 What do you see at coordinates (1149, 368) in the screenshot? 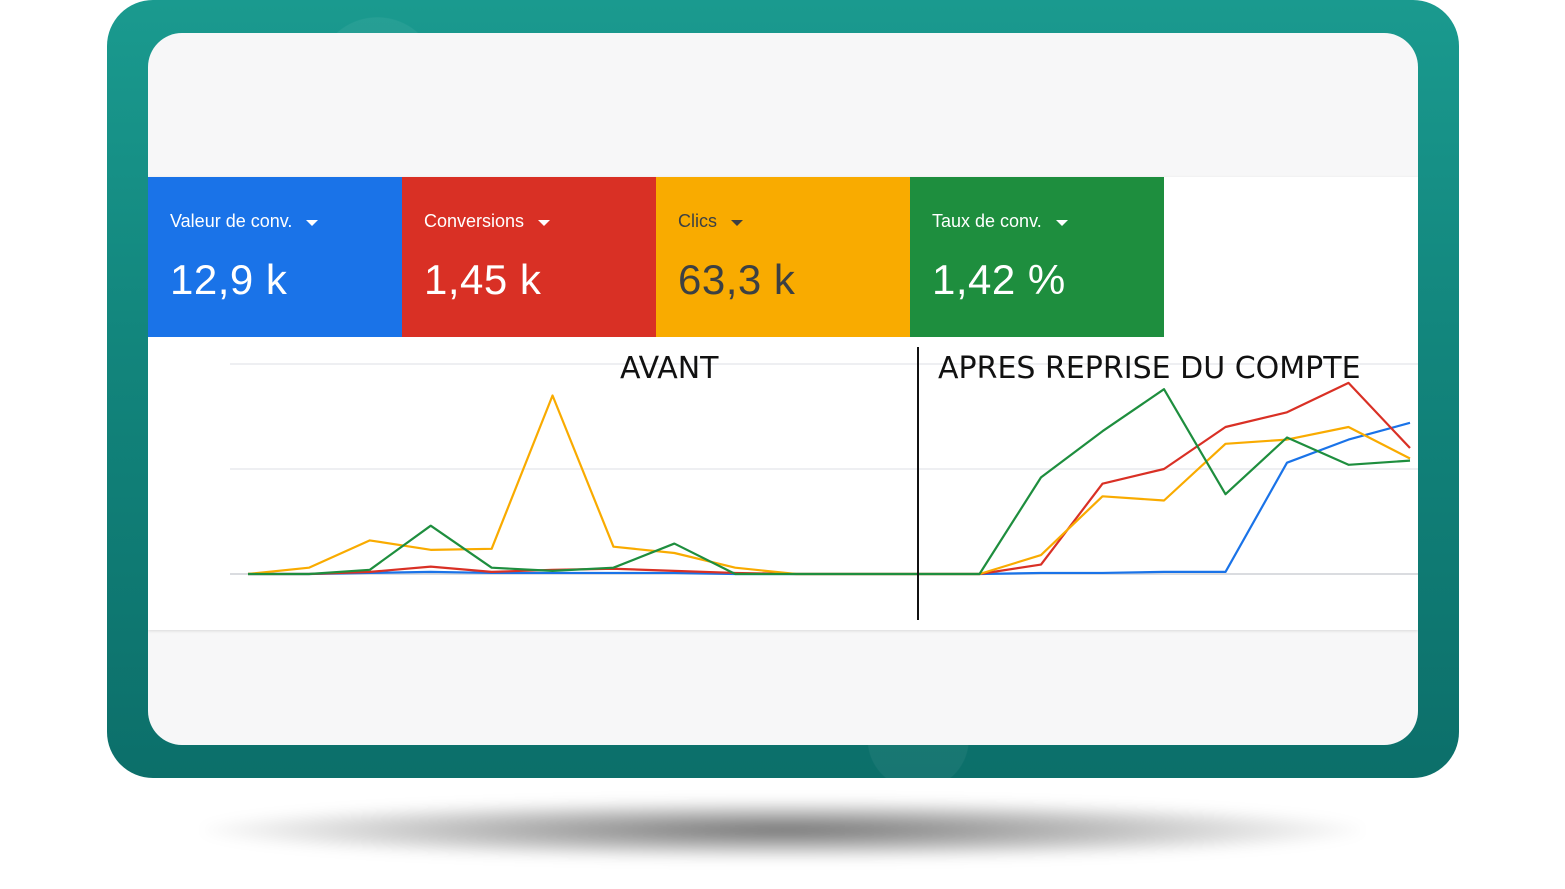
I see `annotation-after: APRES REPRISE DU COMPTE` at bounding box center [1149, 368].